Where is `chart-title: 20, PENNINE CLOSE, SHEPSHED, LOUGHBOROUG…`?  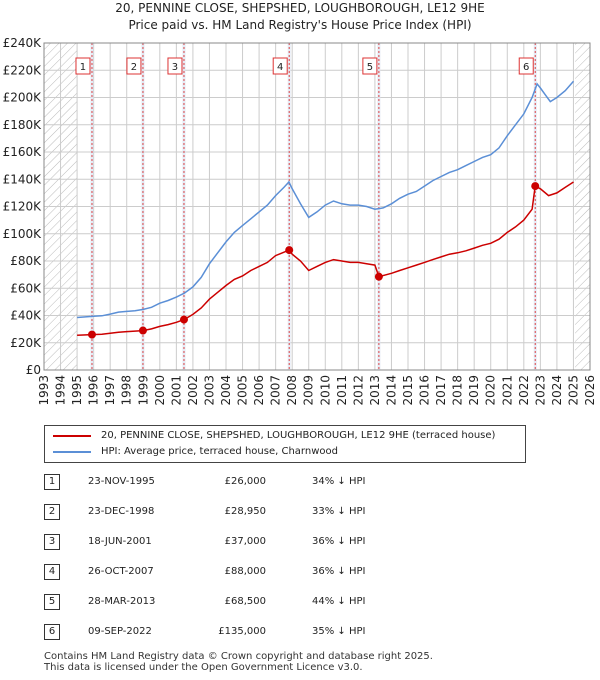 chart-title: 20, PENNINE CLOSE, SHEPSHED, LOUGHBOROUG… is located at coordinates (300, 8).